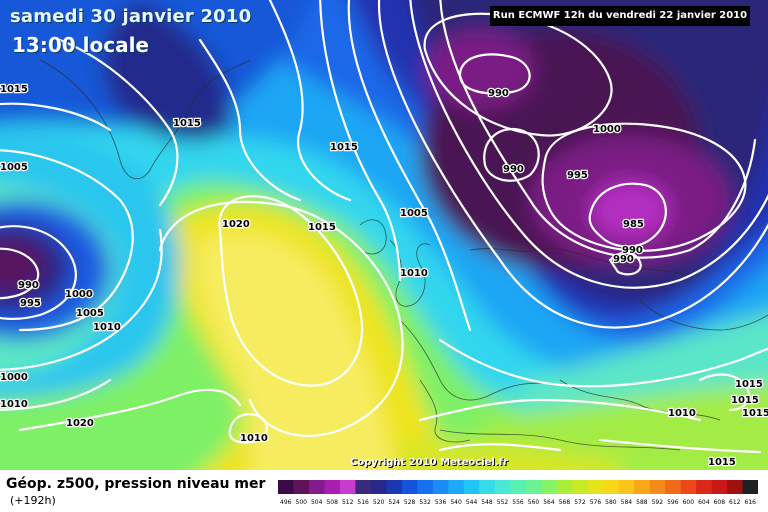 The image size is (768, 512). What do you see at coordinates (518, 502) in the screenshot?
I see `scale-label: 556` at bounding box center [518, 502].